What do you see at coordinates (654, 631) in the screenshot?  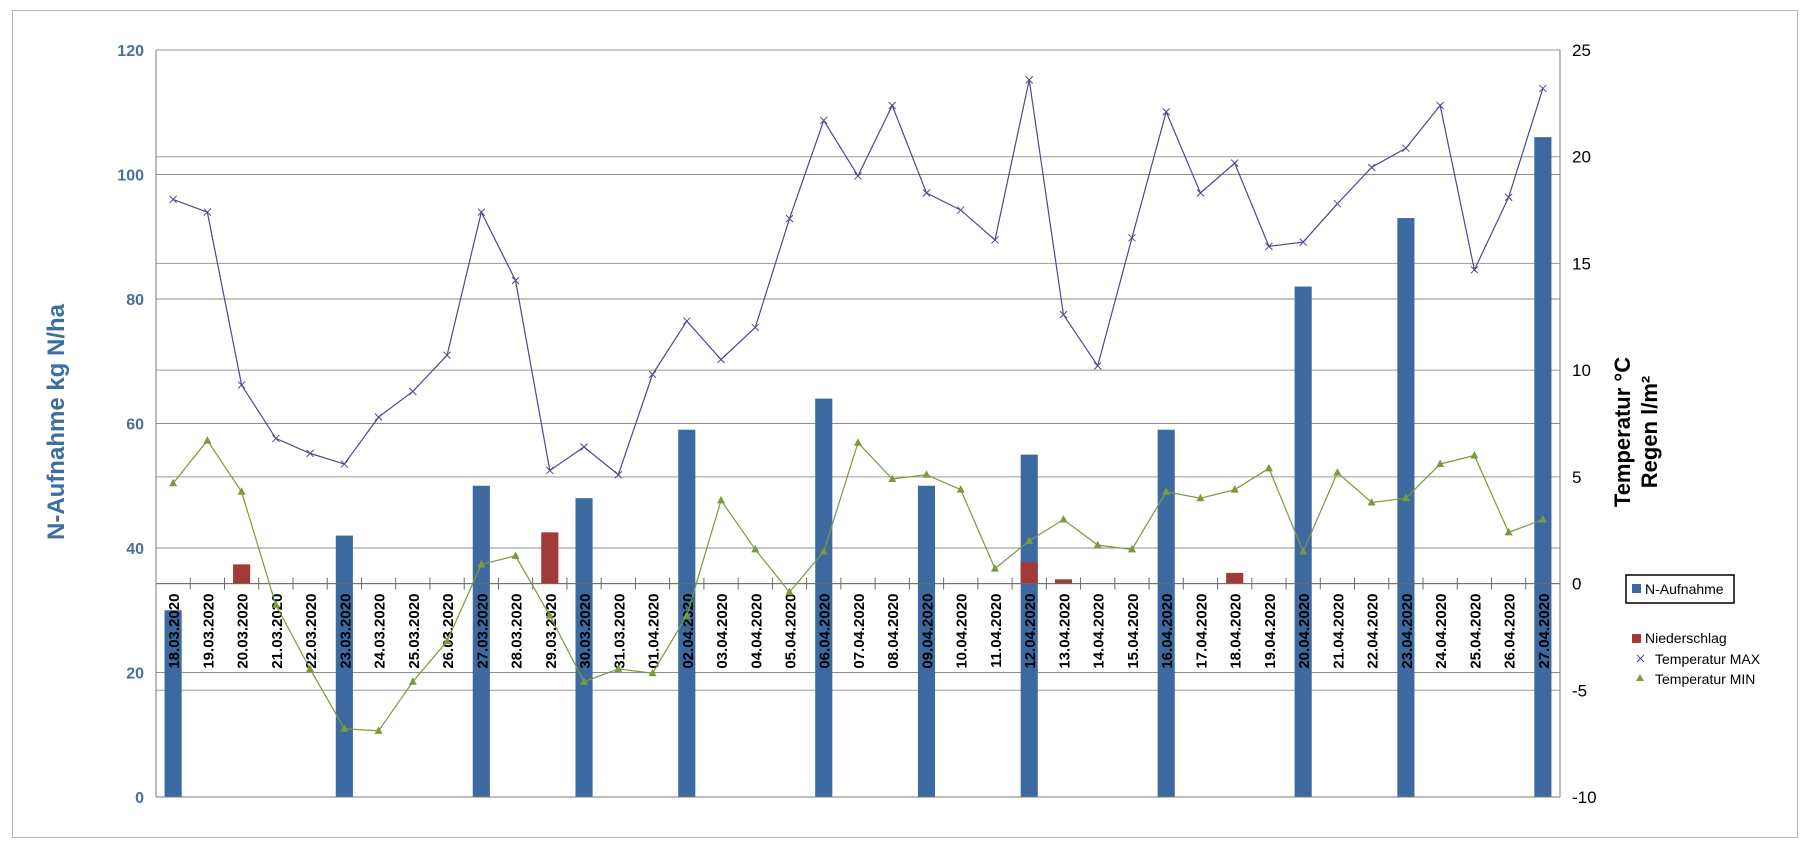 I see `x-tick-label: 01.04.2020` at bounding box center [654, 631].